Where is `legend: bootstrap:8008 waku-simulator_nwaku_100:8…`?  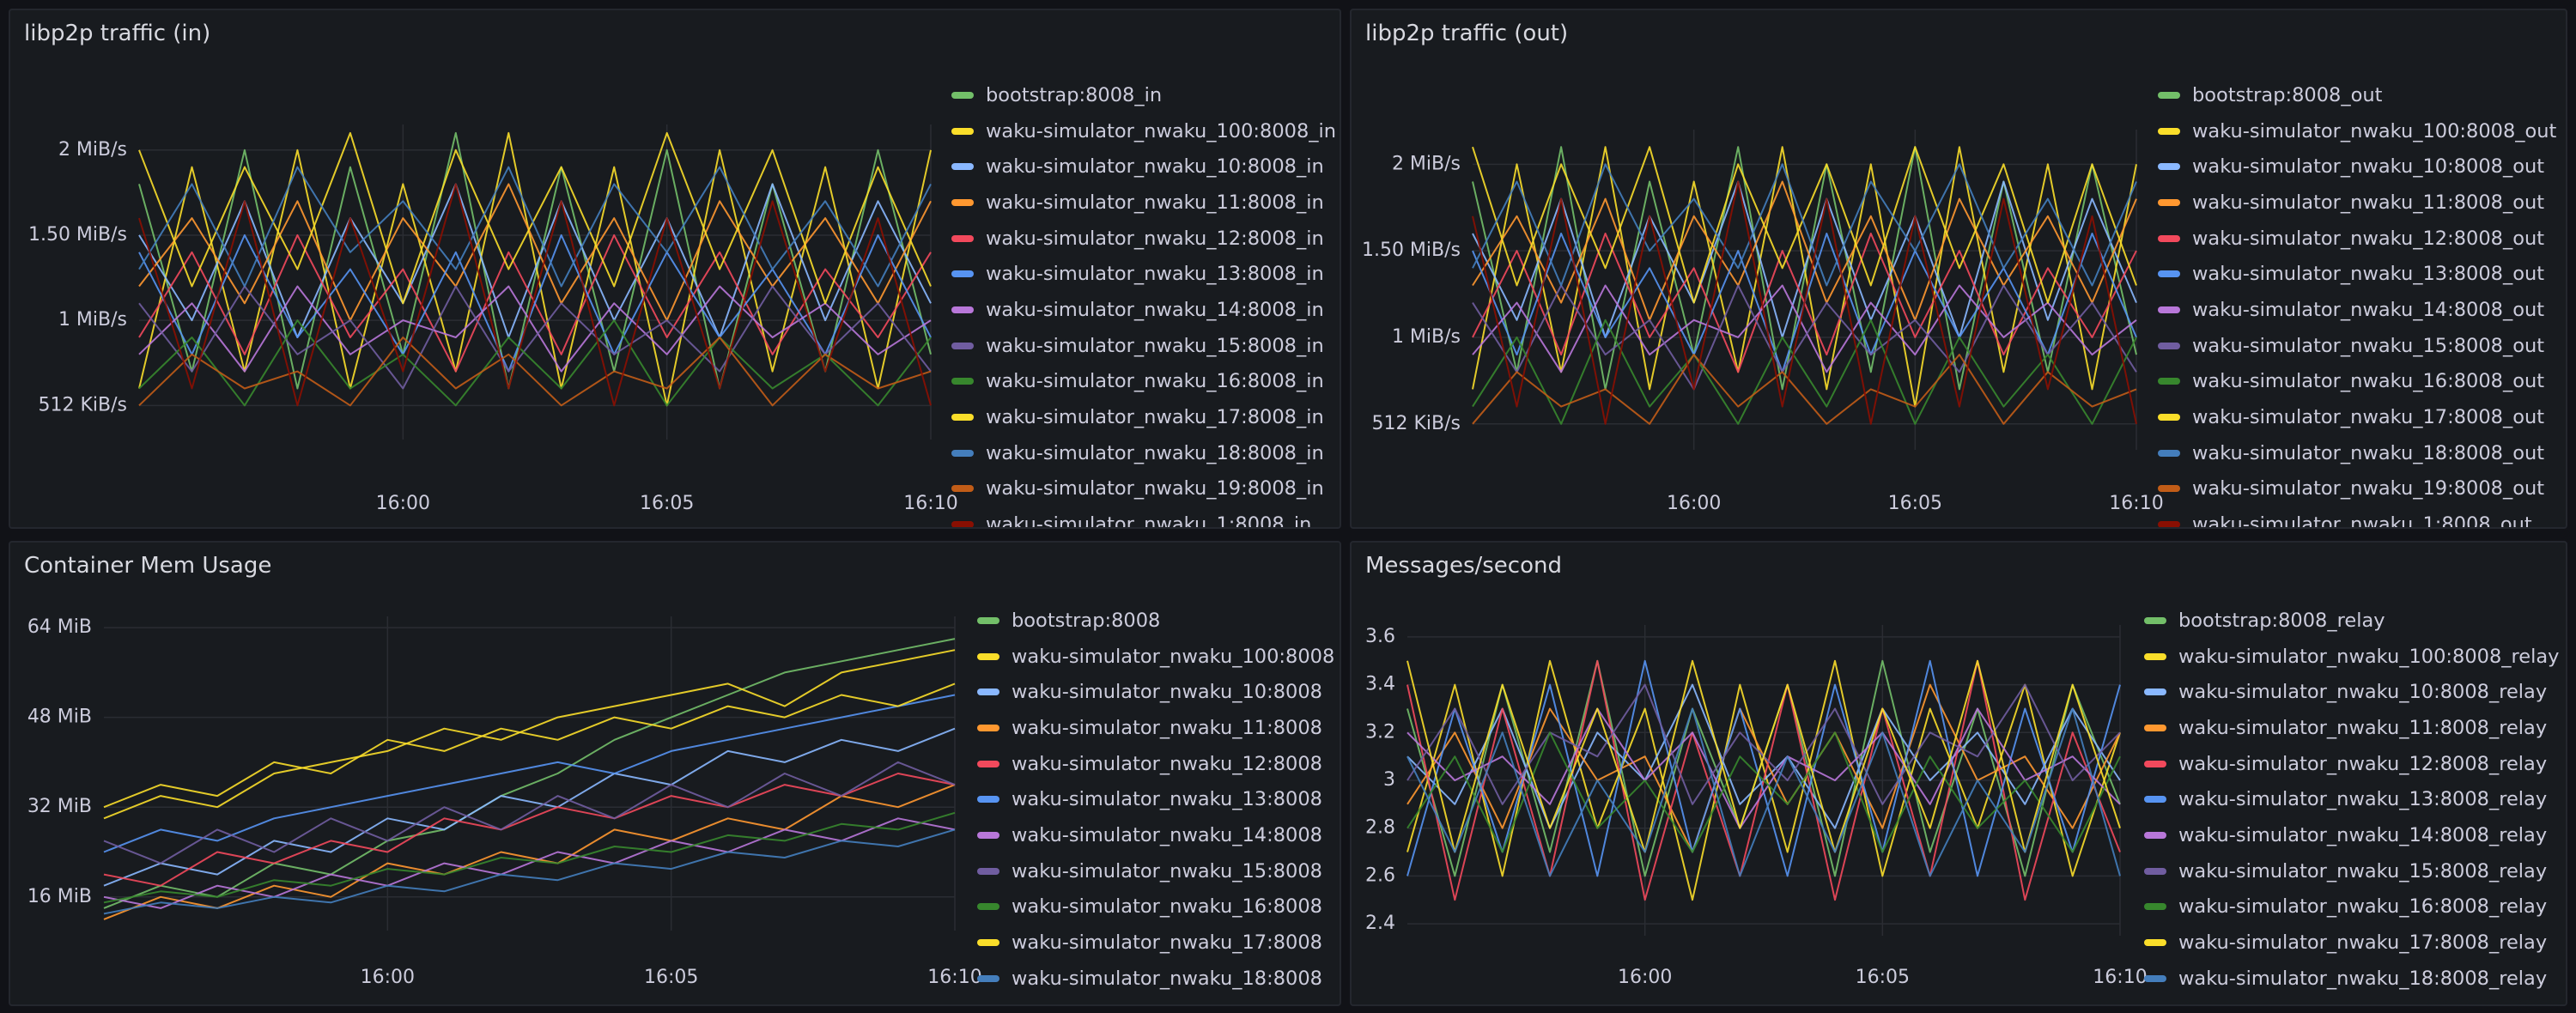
legend: bootstrap:8008 waku-simulator_nwaku_100:8… is located at coordinates (1155, 800).